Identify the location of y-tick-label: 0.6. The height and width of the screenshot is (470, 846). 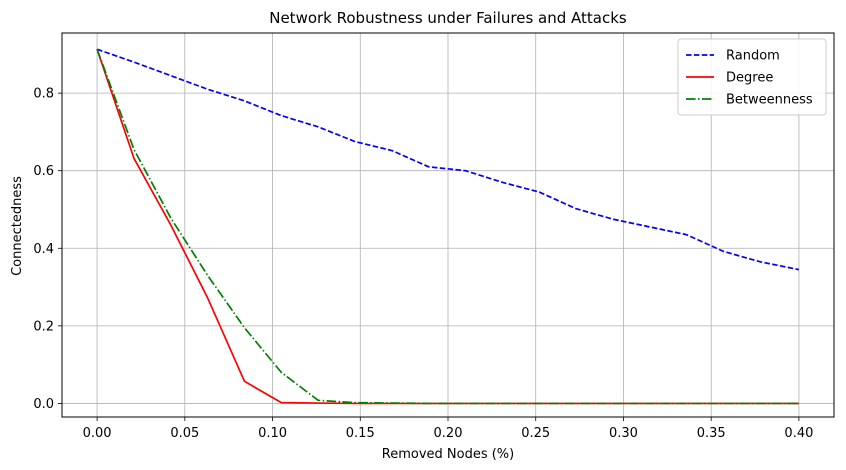
(43, 171).